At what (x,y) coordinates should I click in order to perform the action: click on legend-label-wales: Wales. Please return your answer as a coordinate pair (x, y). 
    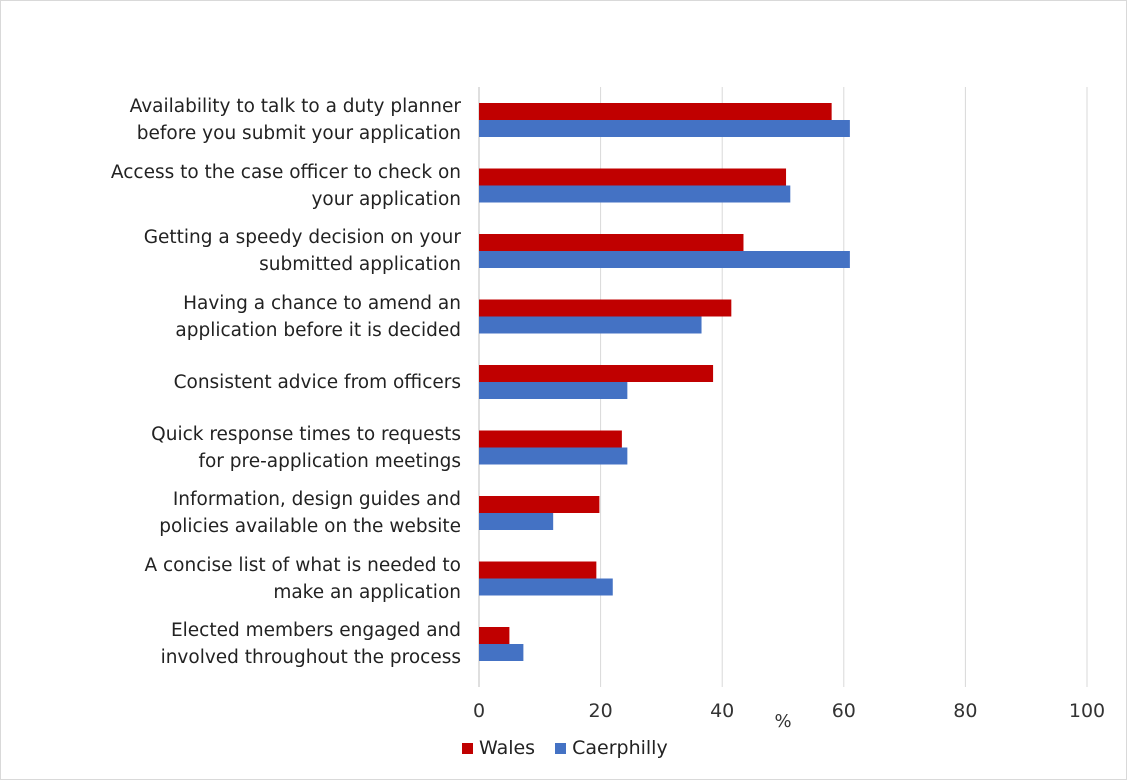
    Looking at the image, I should click on (507, 748).